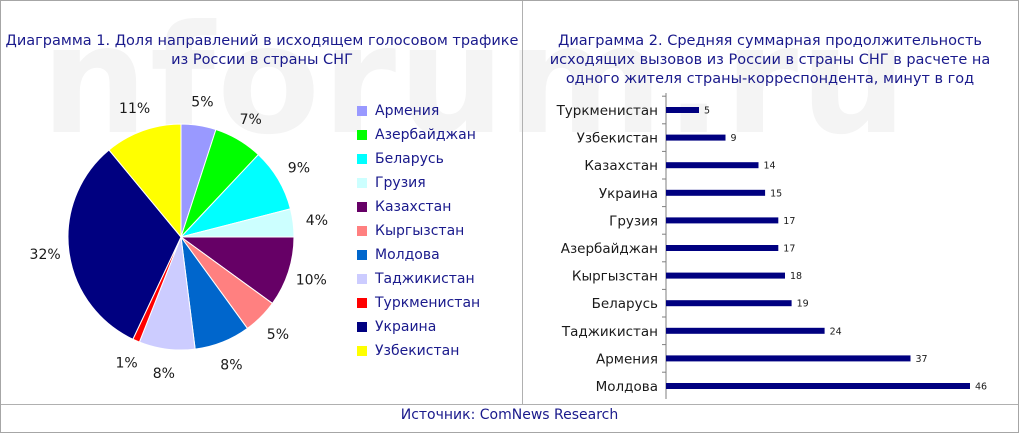  Describe the element at coordinates (633, 221) in the screenshot. I see `bar-category-label: Грузия` at that location.